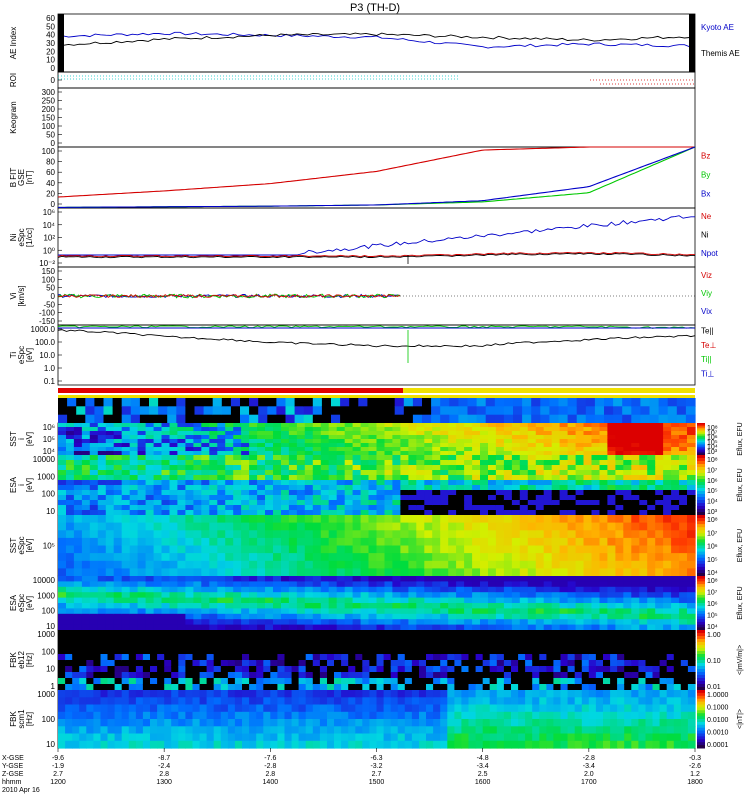  Describe the element at coordinates (49, 611) in the screenshot. I see `panel-tick-label: 100` at that location.